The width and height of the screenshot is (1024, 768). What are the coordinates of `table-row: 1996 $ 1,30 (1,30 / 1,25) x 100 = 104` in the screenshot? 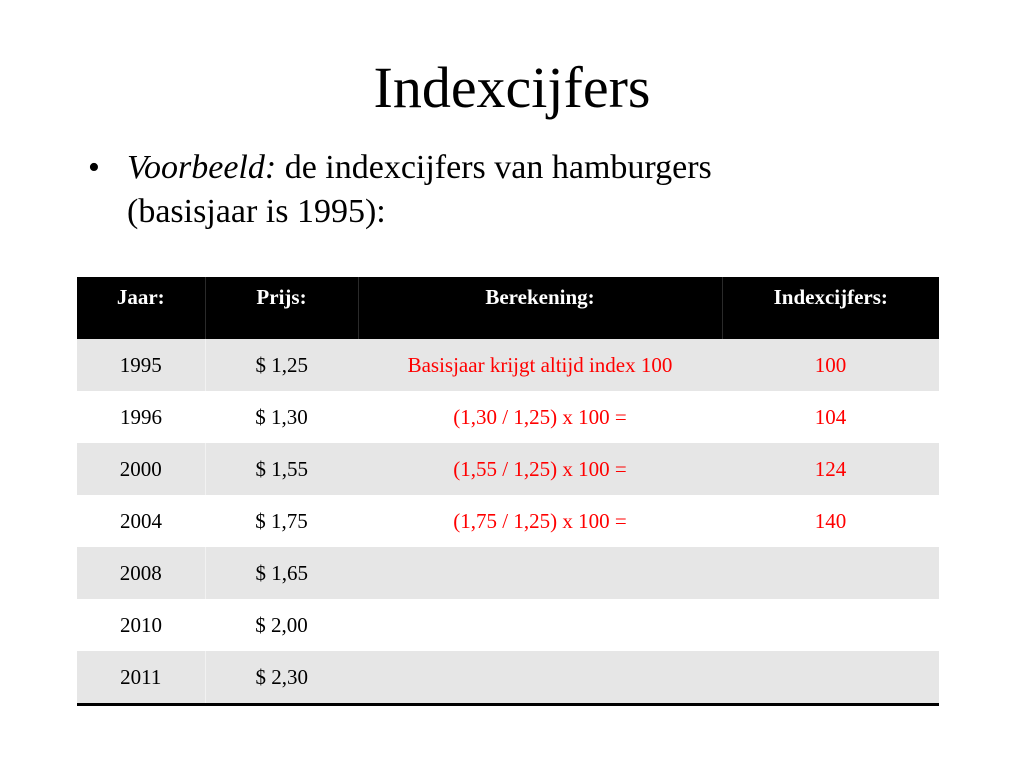 It's located at (508, 417).